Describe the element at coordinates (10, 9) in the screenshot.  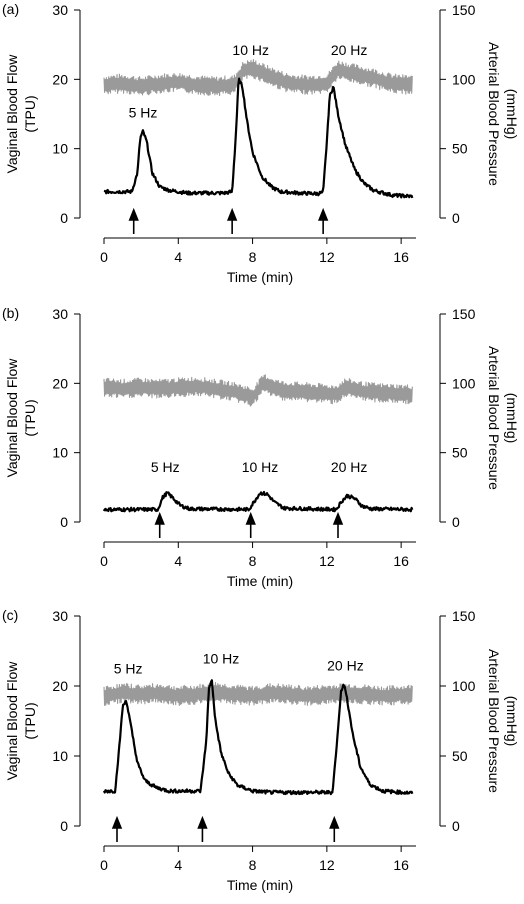
I see `panel-label: (a)` at that location.